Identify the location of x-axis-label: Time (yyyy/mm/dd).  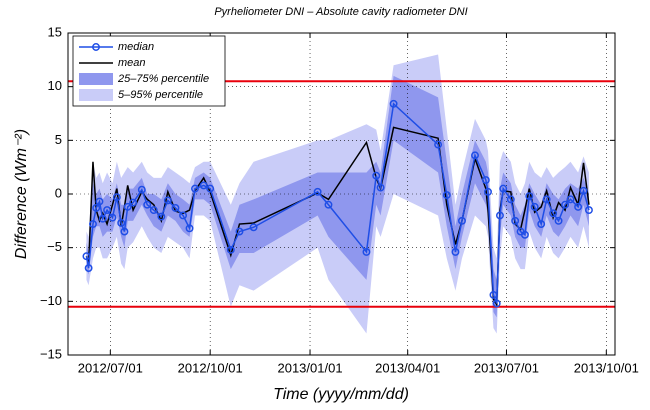
(341, 394).